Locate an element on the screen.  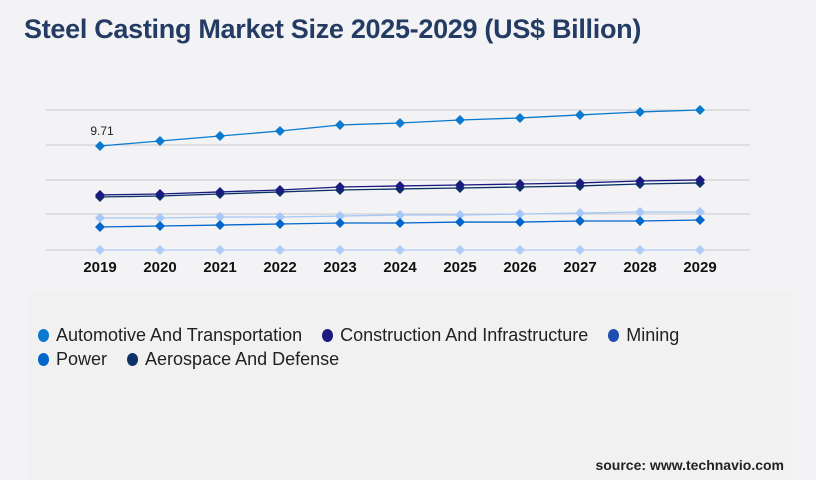
series-line is located at coordinates (400, 128).